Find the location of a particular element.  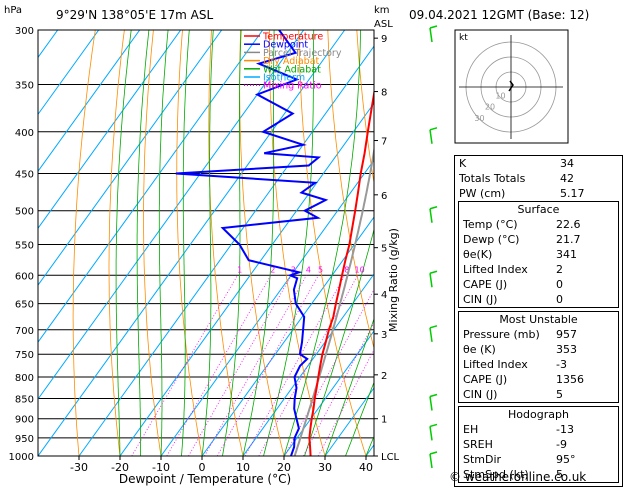

hodograph-key: StmSpd (kt) is located at coordinates (496, 474).